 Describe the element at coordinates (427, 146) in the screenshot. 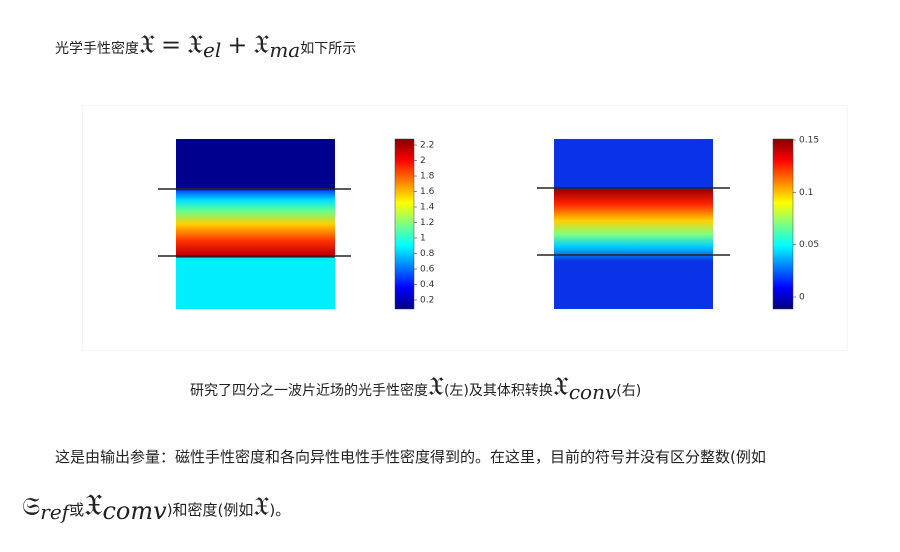

I see `colorbar-tick-label: 2.2` at that location.